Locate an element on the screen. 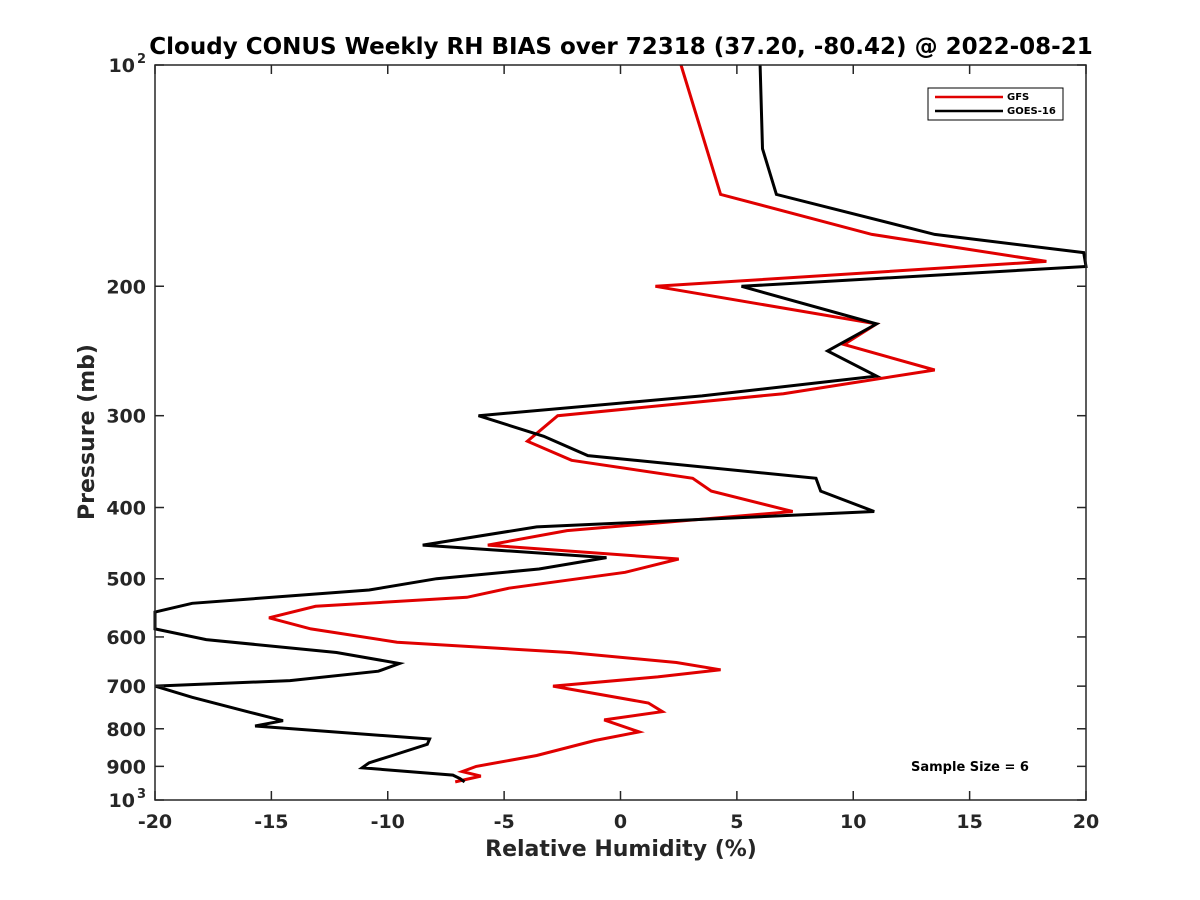 The image size is (1200, 900). y-tick-label: 300 is located at coordinates (126, 417).